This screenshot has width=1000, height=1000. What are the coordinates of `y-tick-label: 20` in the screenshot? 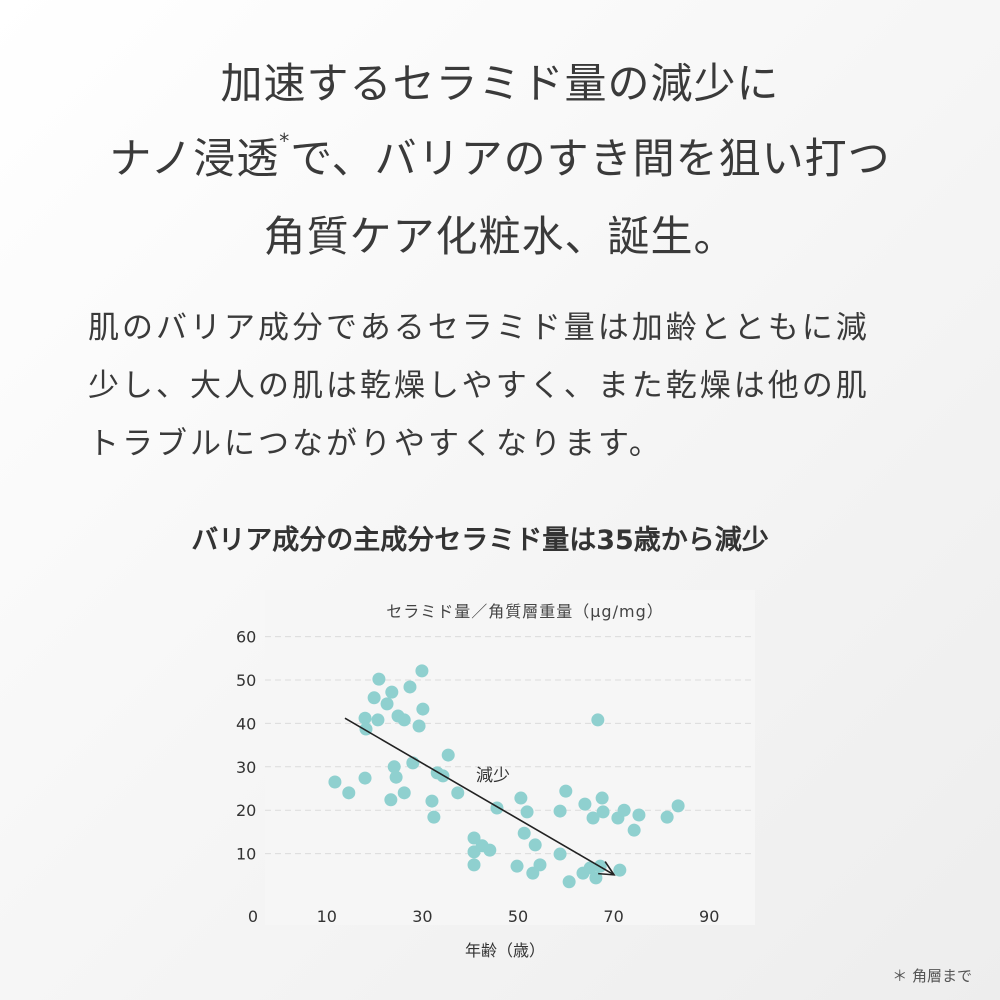 It's located at (246, 810).